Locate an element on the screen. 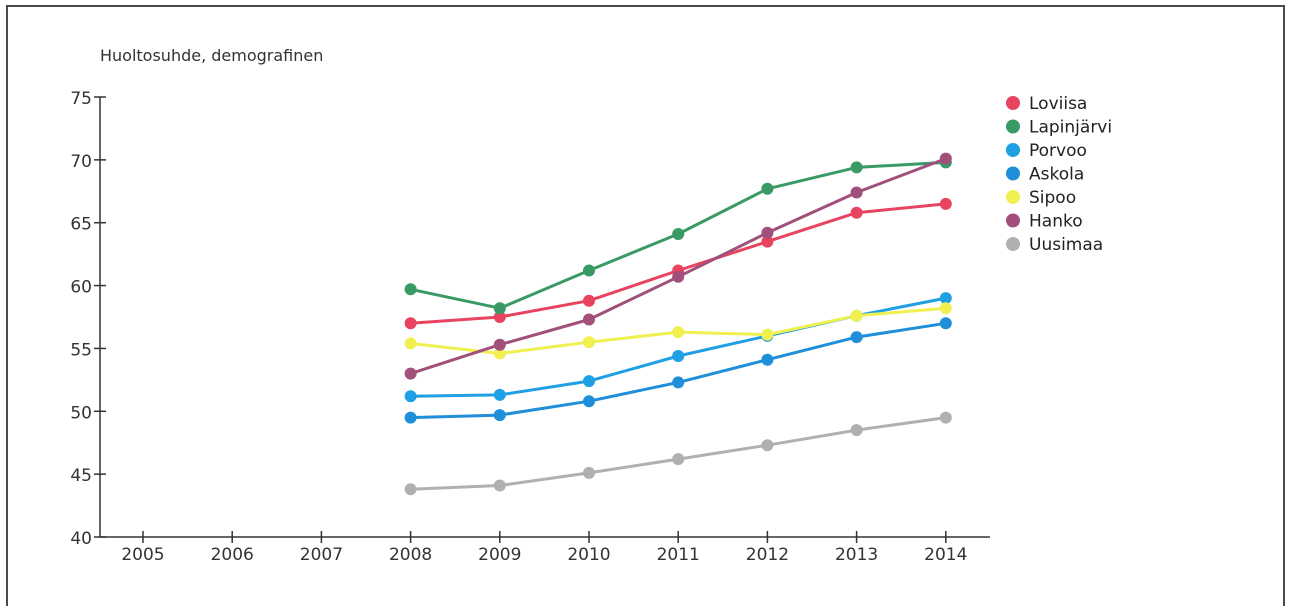 Image resolution: width=1291 pixels, height=606 pixels. legend-item: Uusimaa is located at coordinates (1054, 245).